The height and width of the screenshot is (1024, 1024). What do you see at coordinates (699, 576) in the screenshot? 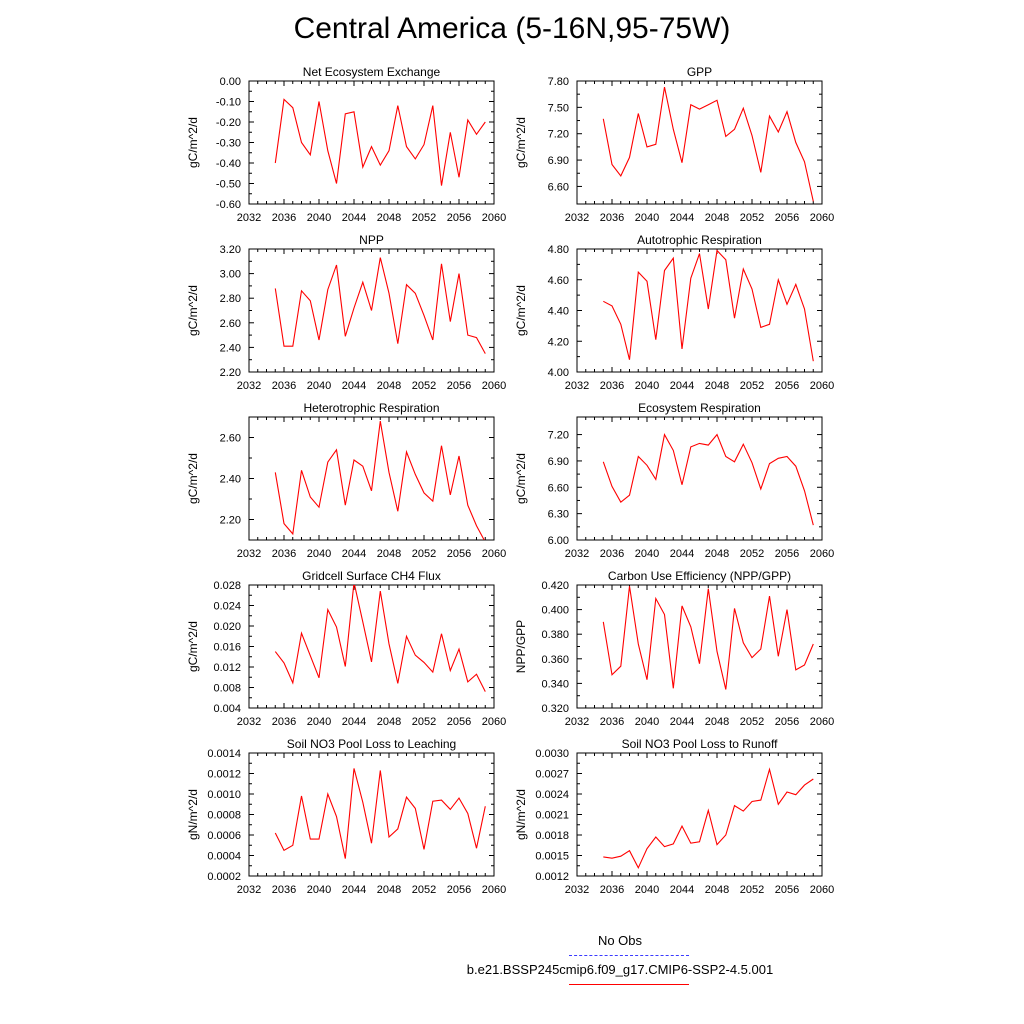
I see `panel-title: Carbon Use Efficiency (NPP/GPP)` at bounding box center [699, 576].